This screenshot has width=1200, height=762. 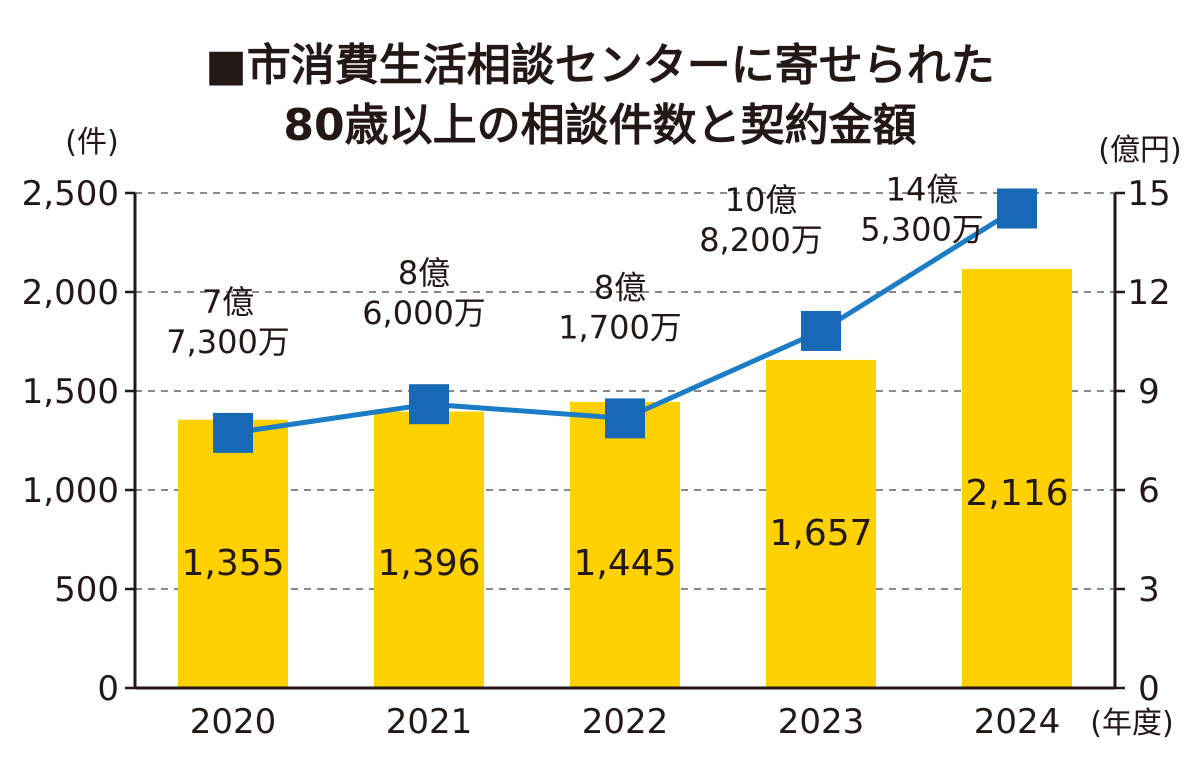 I want to click on left-tick-label: 1,500, so click(x=70, y=392).